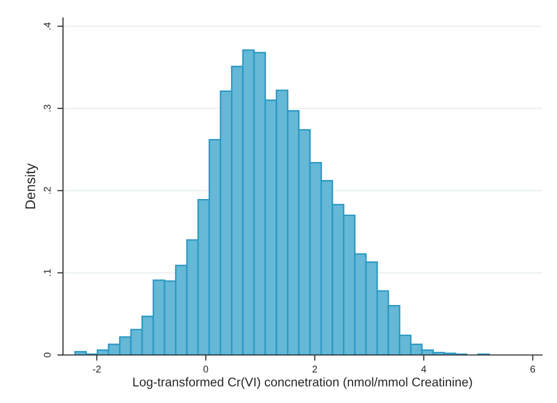  Describe the element at coordinates (205, 369) in the screenshot. I see `x-tick-label: 0` at that location.